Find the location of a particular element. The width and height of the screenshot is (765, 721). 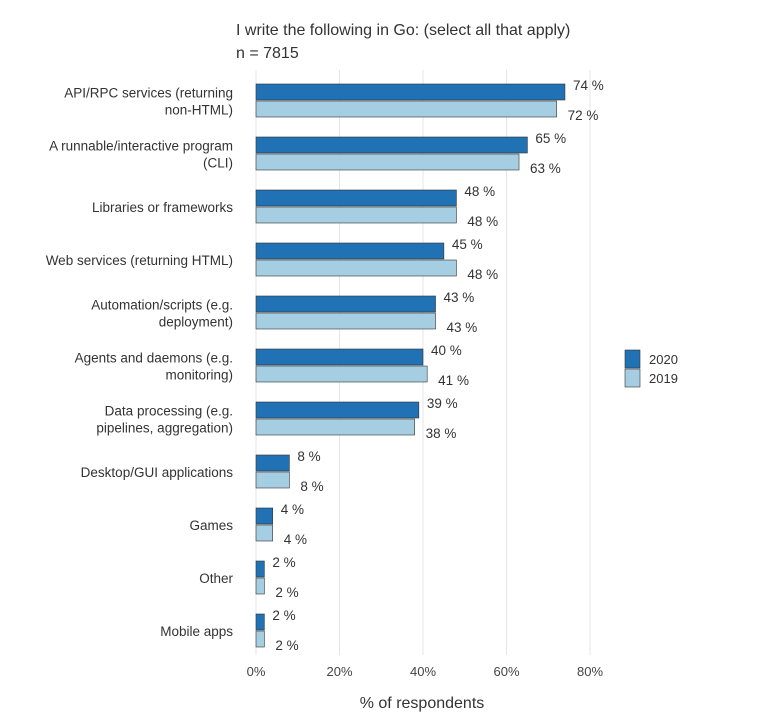

category-label-line: Libraries or frameworks is located at coordinates (162, 207).